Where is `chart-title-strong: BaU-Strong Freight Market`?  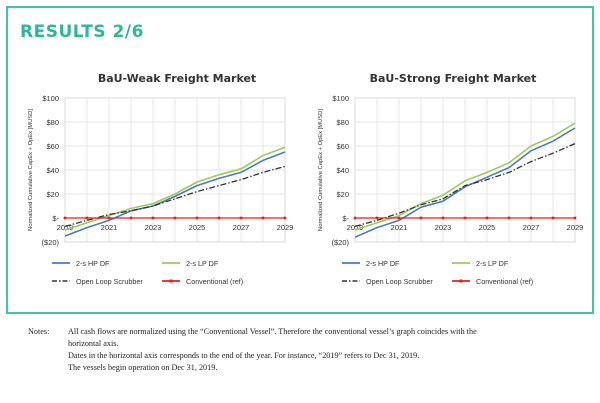
chart-title-strong: BaU-Strong Freight Market is located at coordinates (453, 78).